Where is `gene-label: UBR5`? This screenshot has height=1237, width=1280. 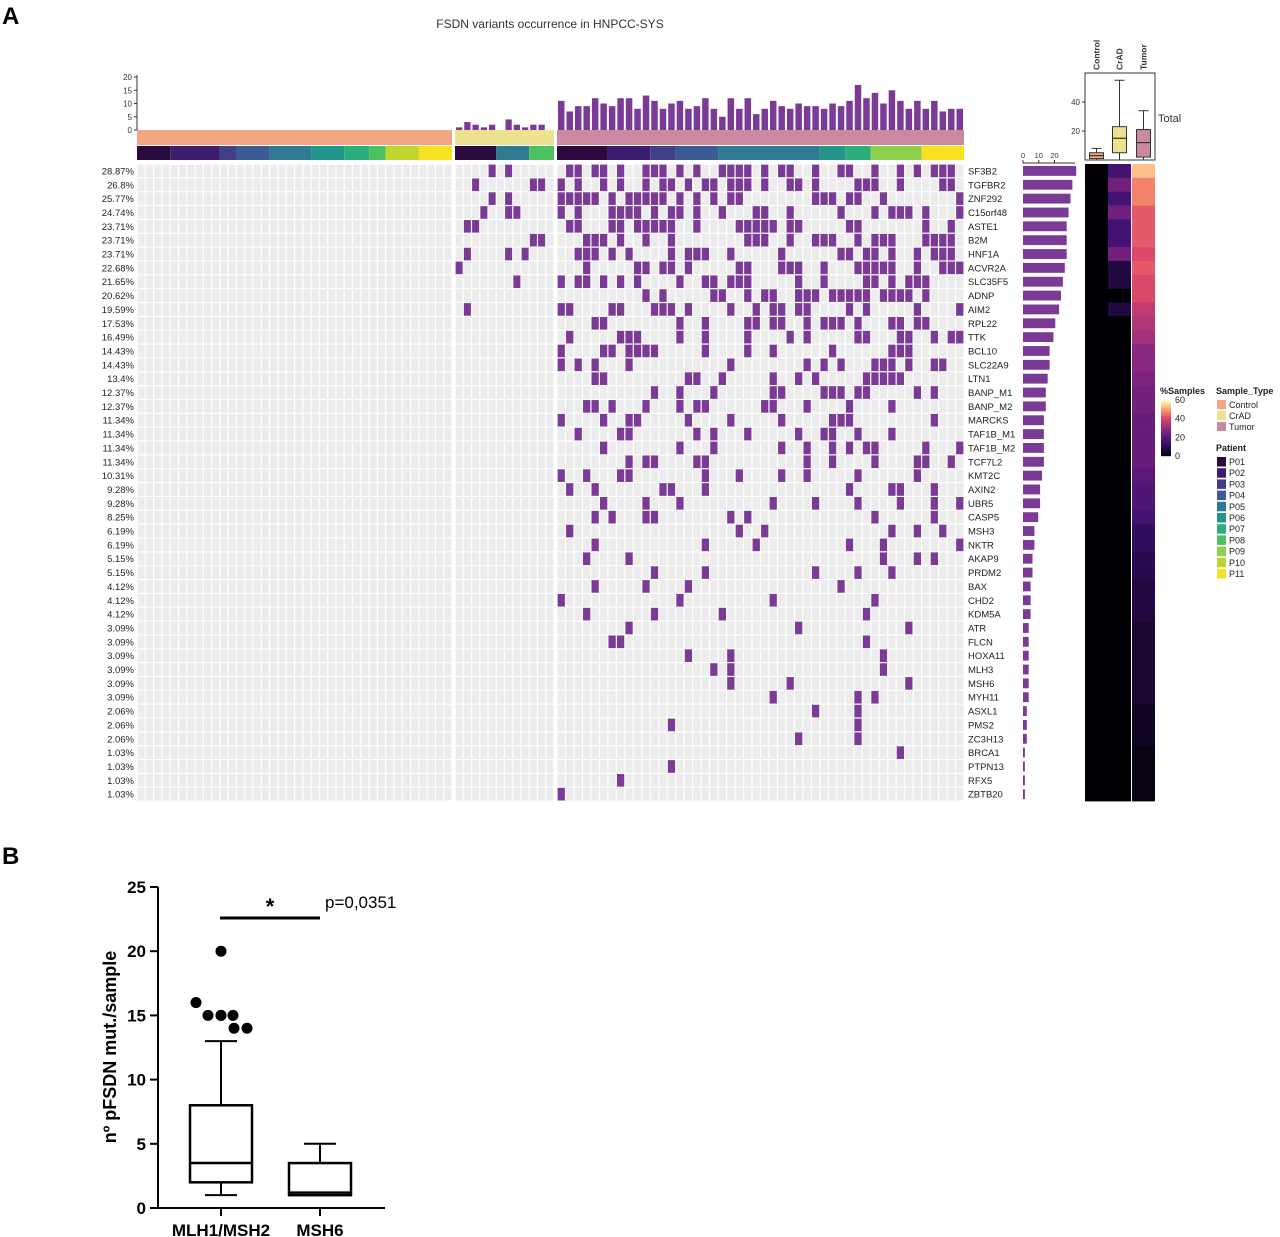
gene-label: UBR5 is located at coordinates (980, 504).